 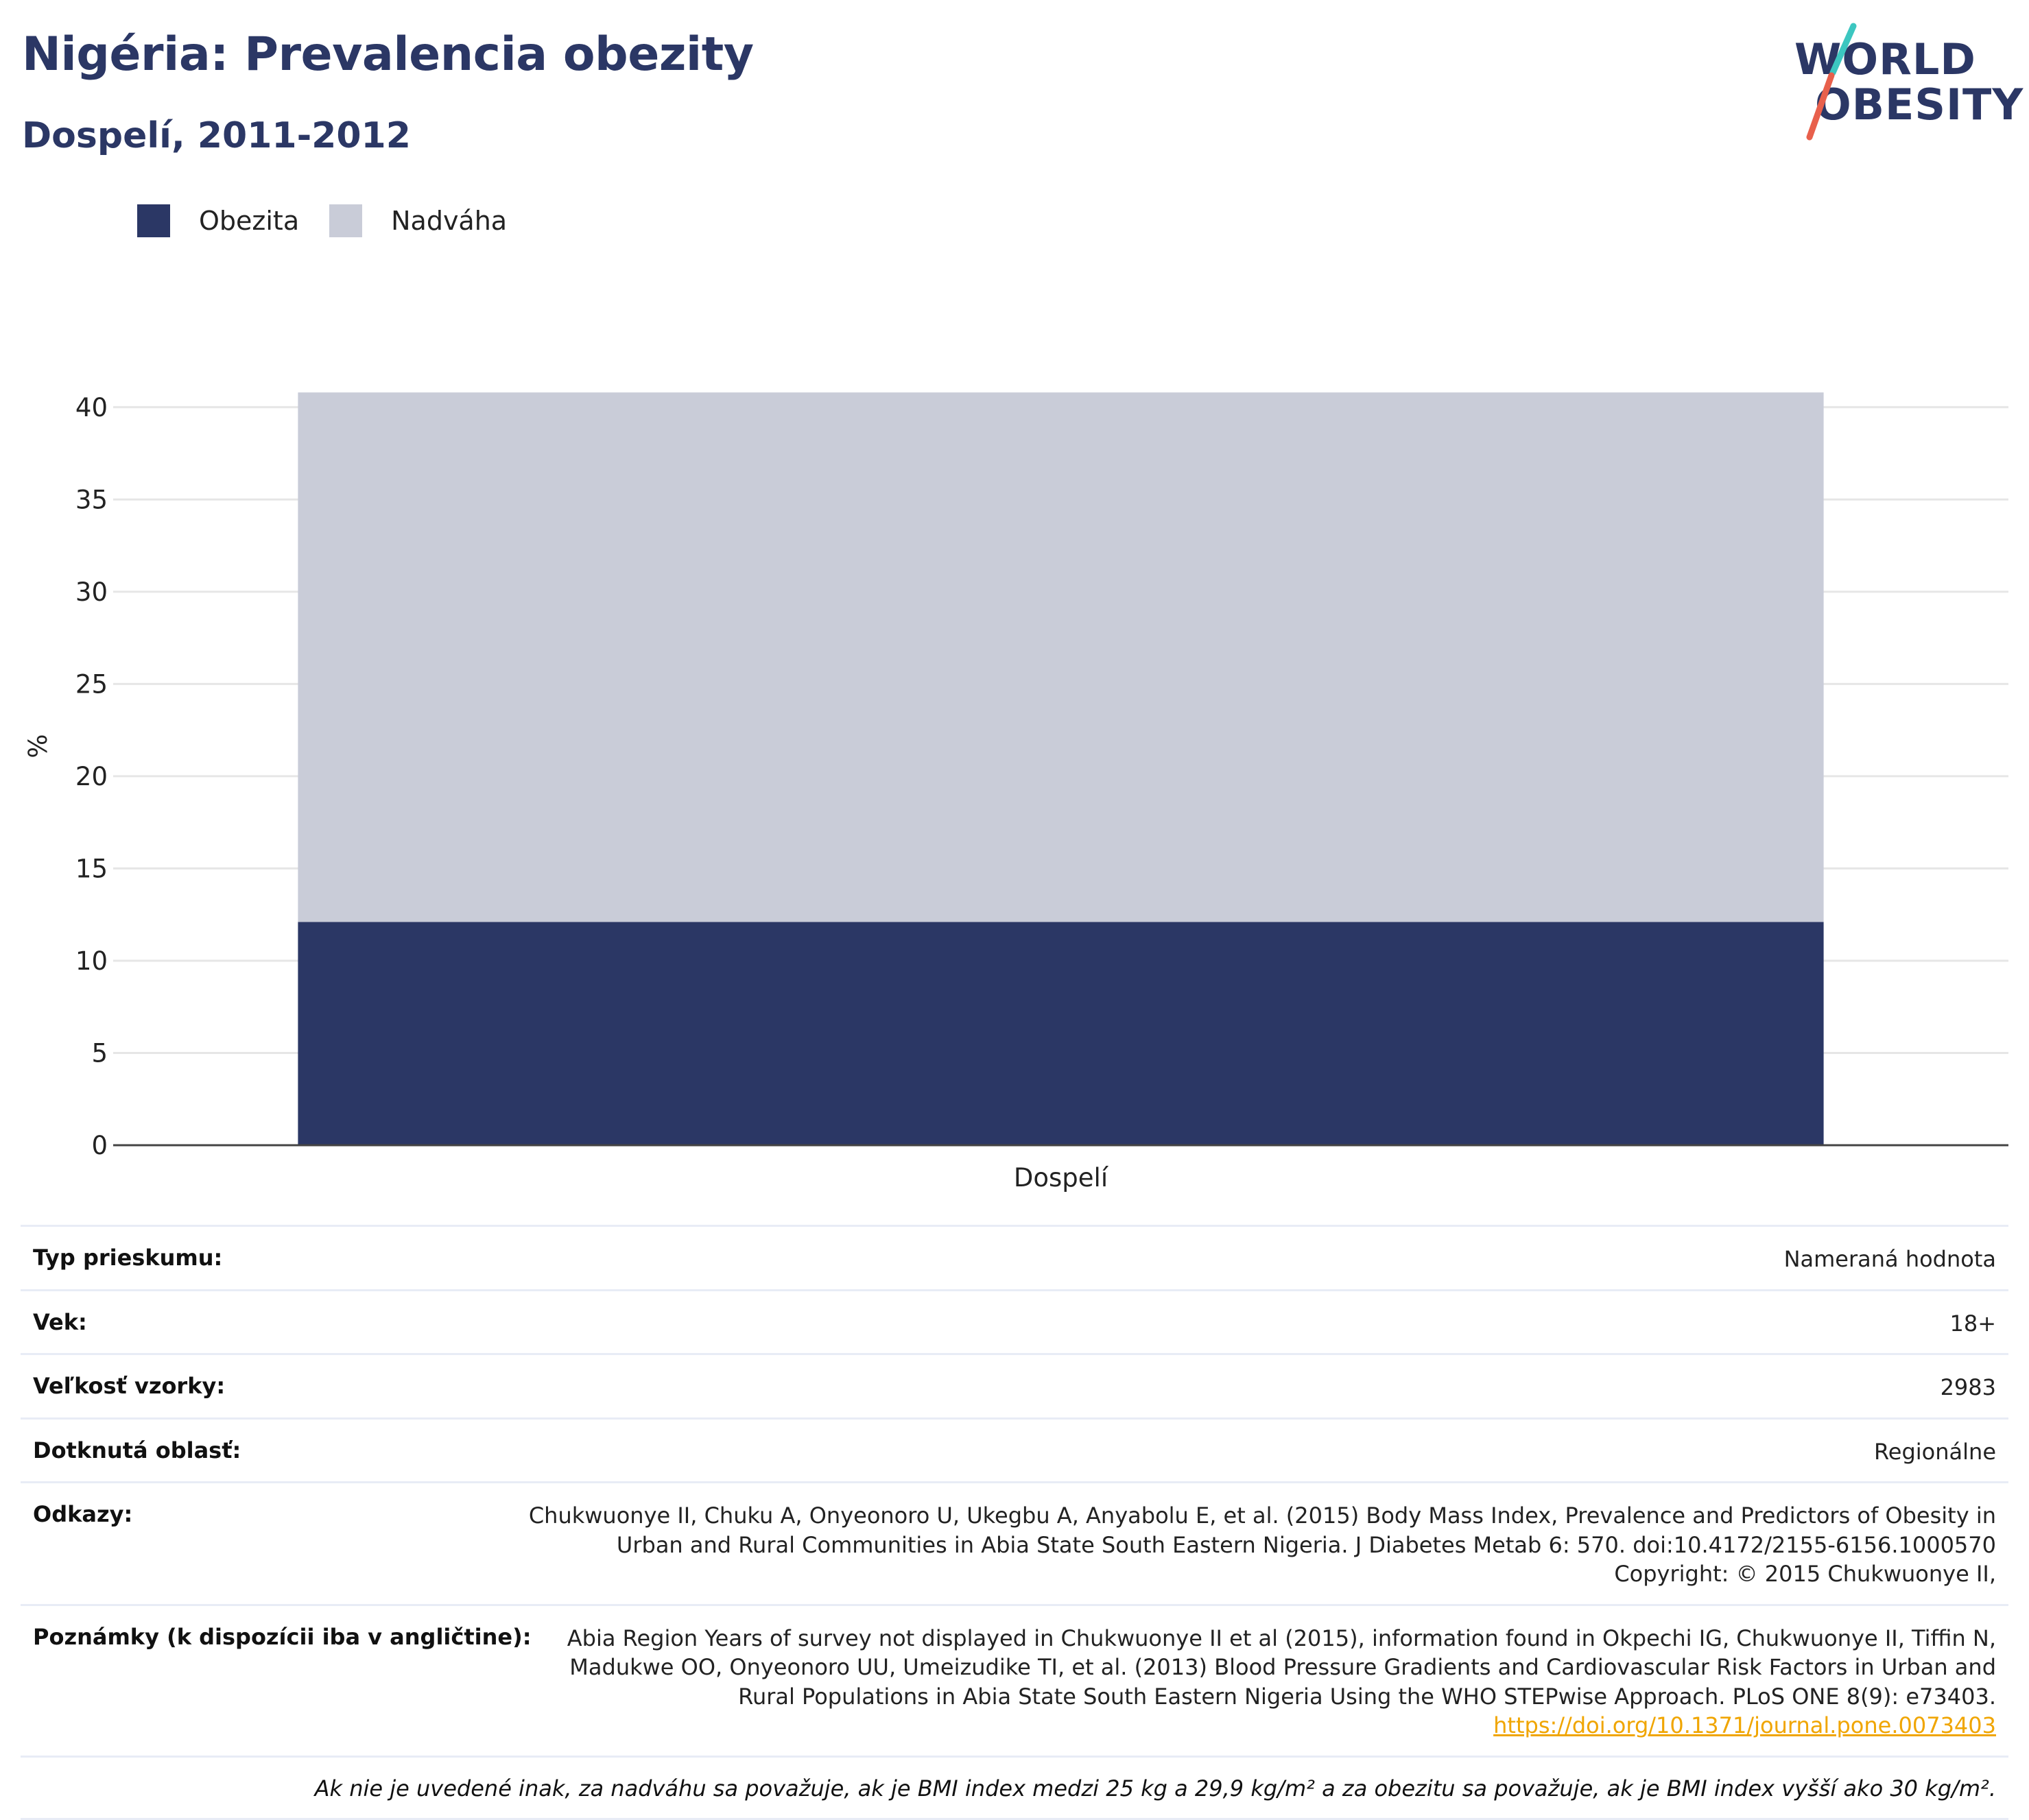 What do you see at coordinates (1061, 1033) in the screenshot?
I see `bar-obezita` at bounding box center [1061, 1033].